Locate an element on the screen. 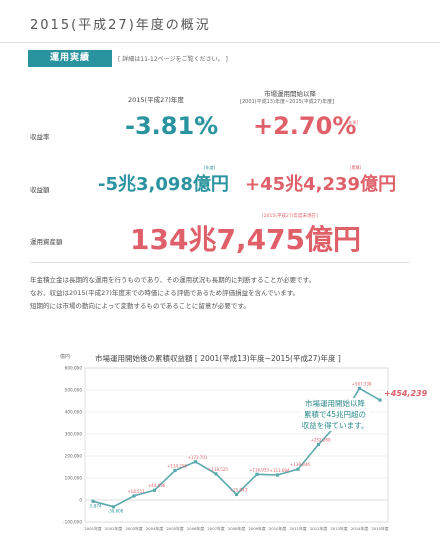 The height and width of the screenshot is (547, 440). chart-callout: 市場運用開始以降 累積で45兆円超の 収益を得ています。 is located at coordinates (335, 414).